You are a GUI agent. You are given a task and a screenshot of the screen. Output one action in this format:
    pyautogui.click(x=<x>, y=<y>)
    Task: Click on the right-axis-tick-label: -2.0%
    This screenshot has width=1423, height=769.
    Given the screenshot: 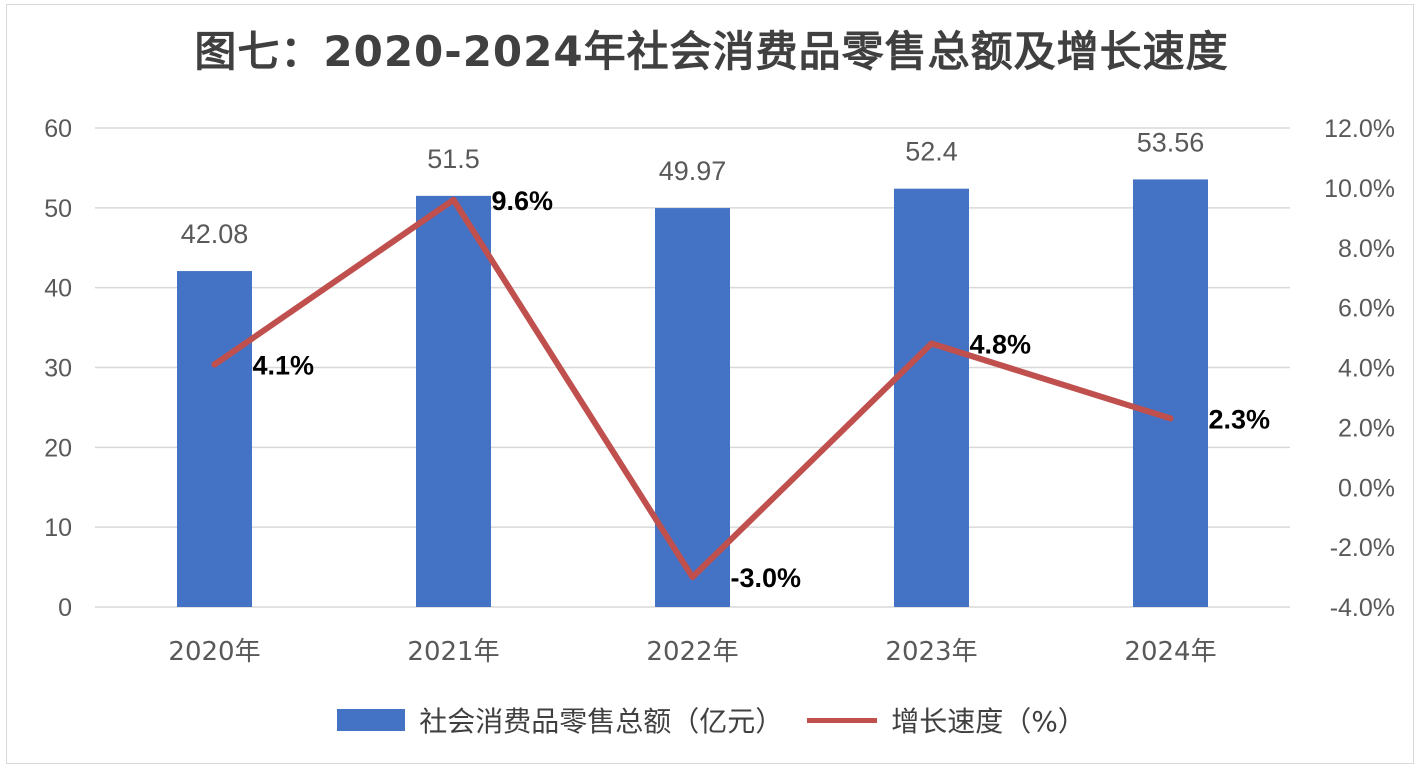 What is the action you would take?
    pyautogui.click(x=1362, y=548)
    